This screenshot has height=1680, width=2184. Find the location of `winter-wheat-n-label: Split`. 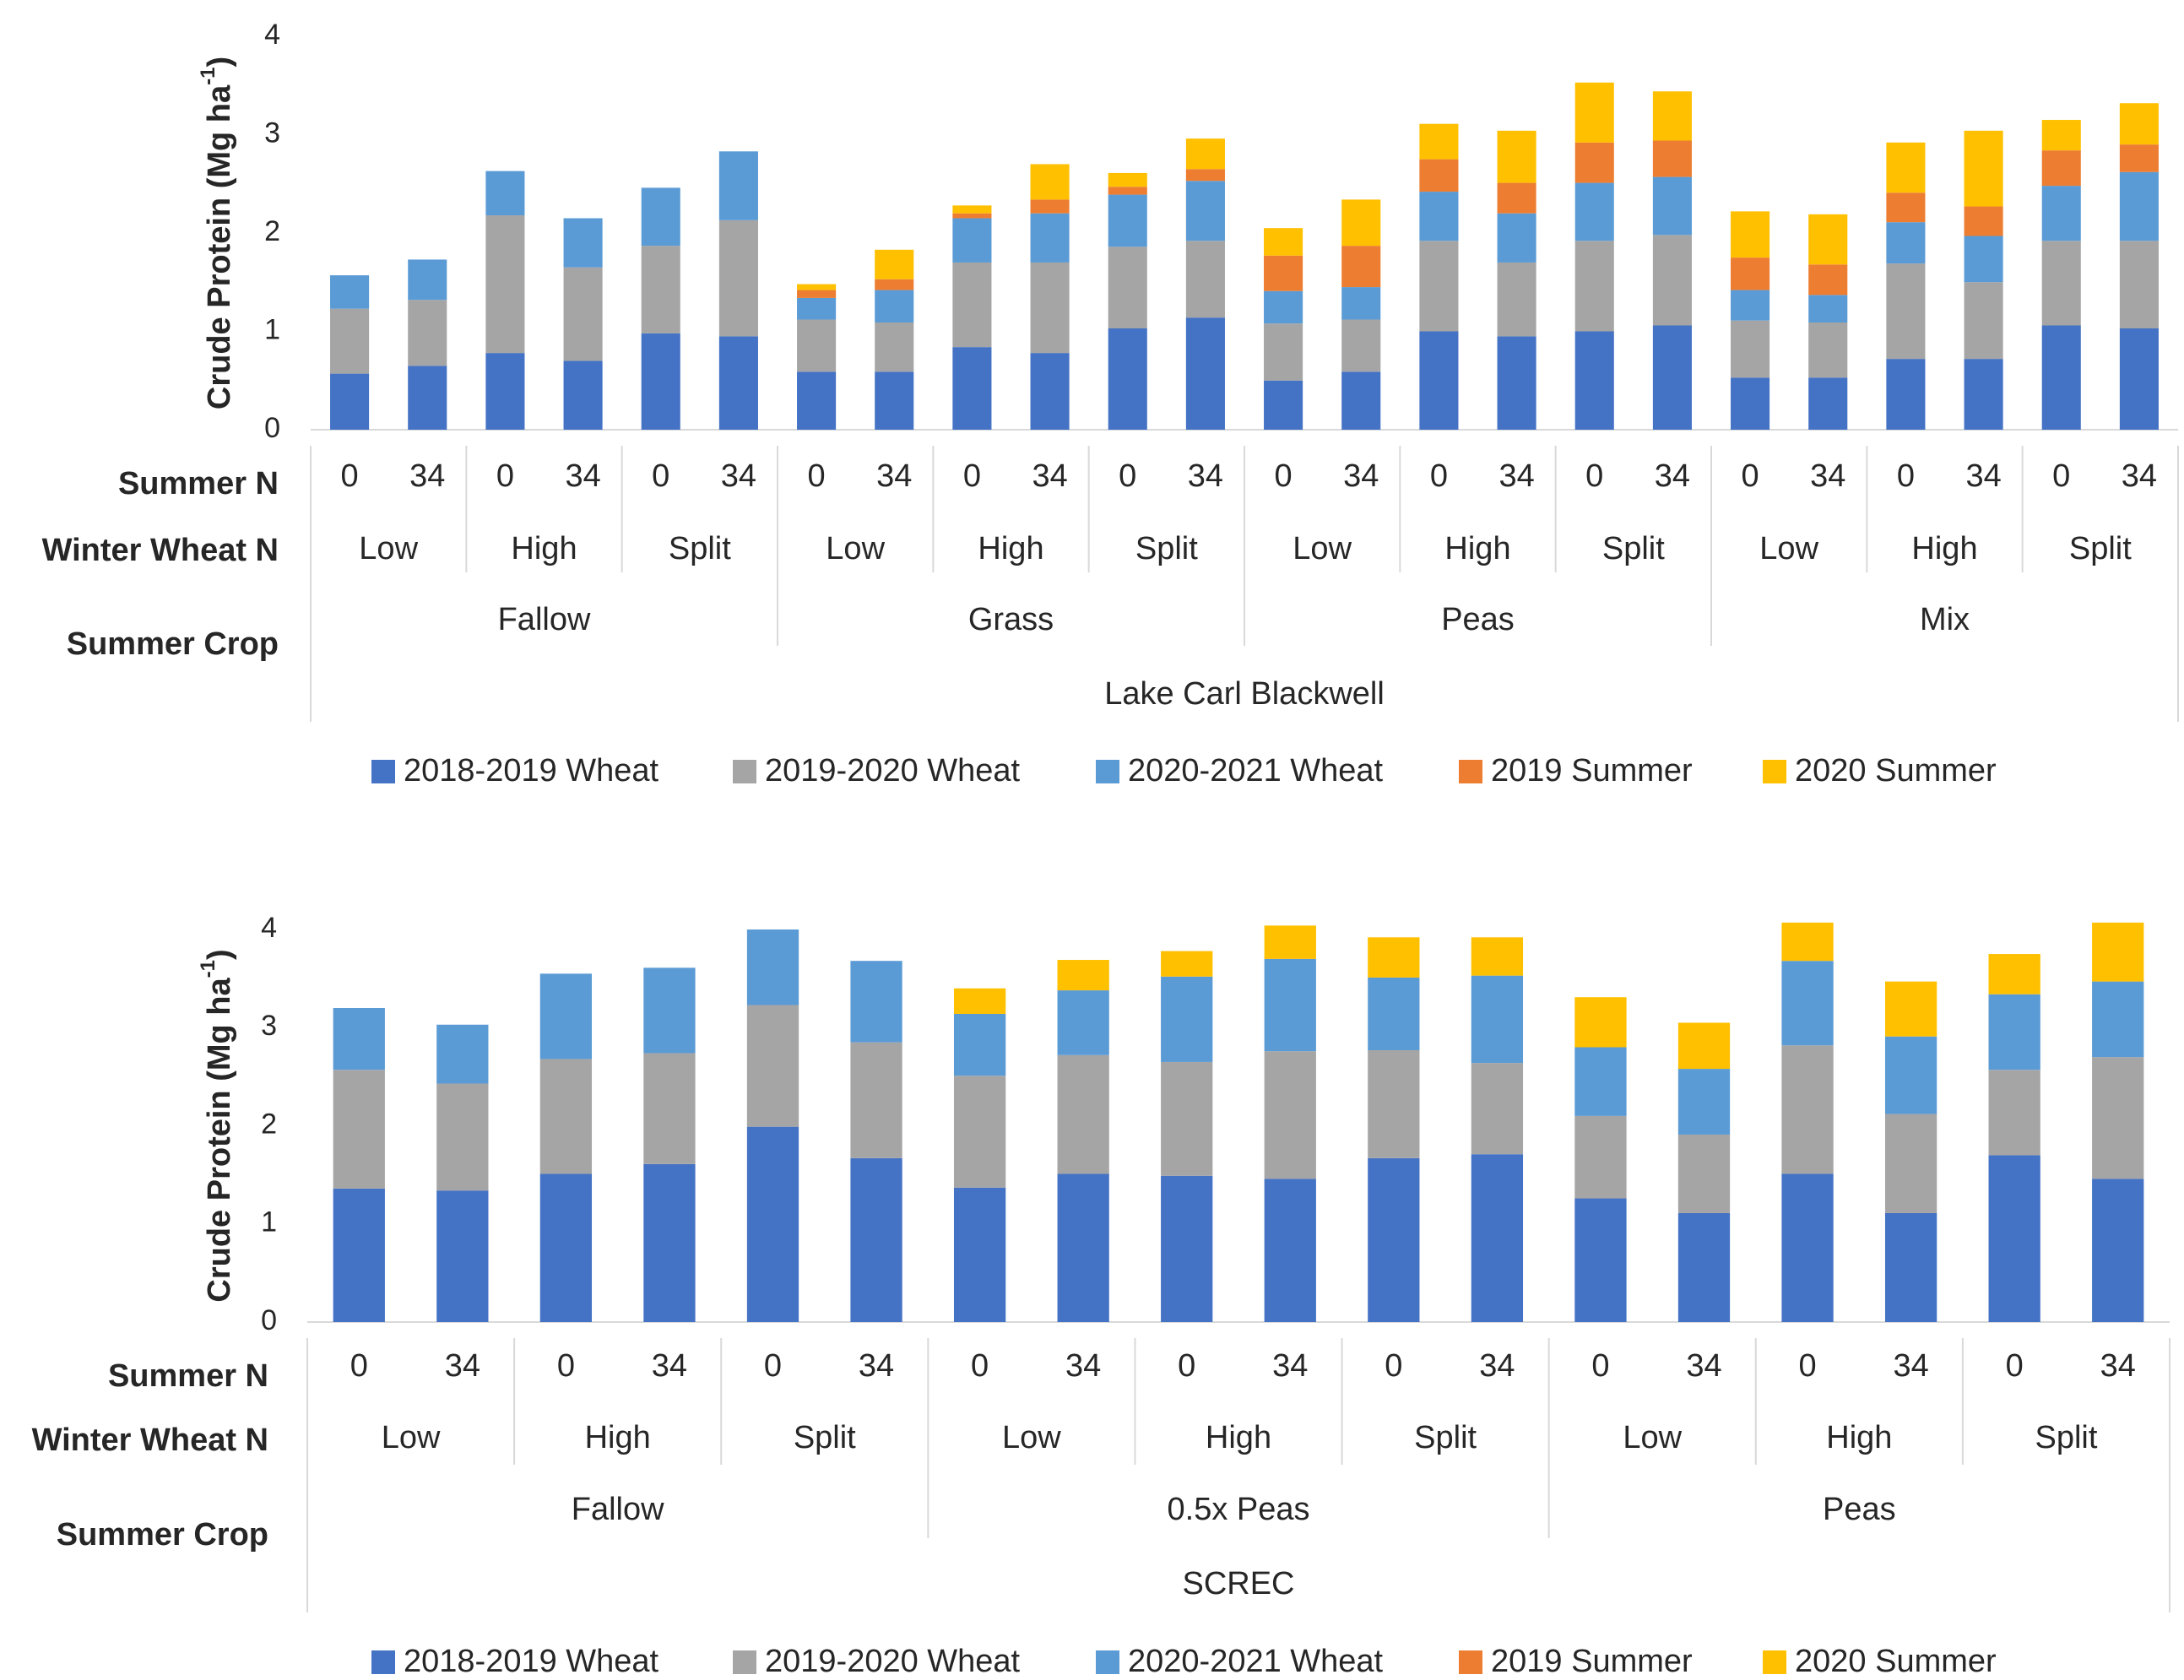

winter-wheat-n-label: Split is located at coordinates (1445, 1437).